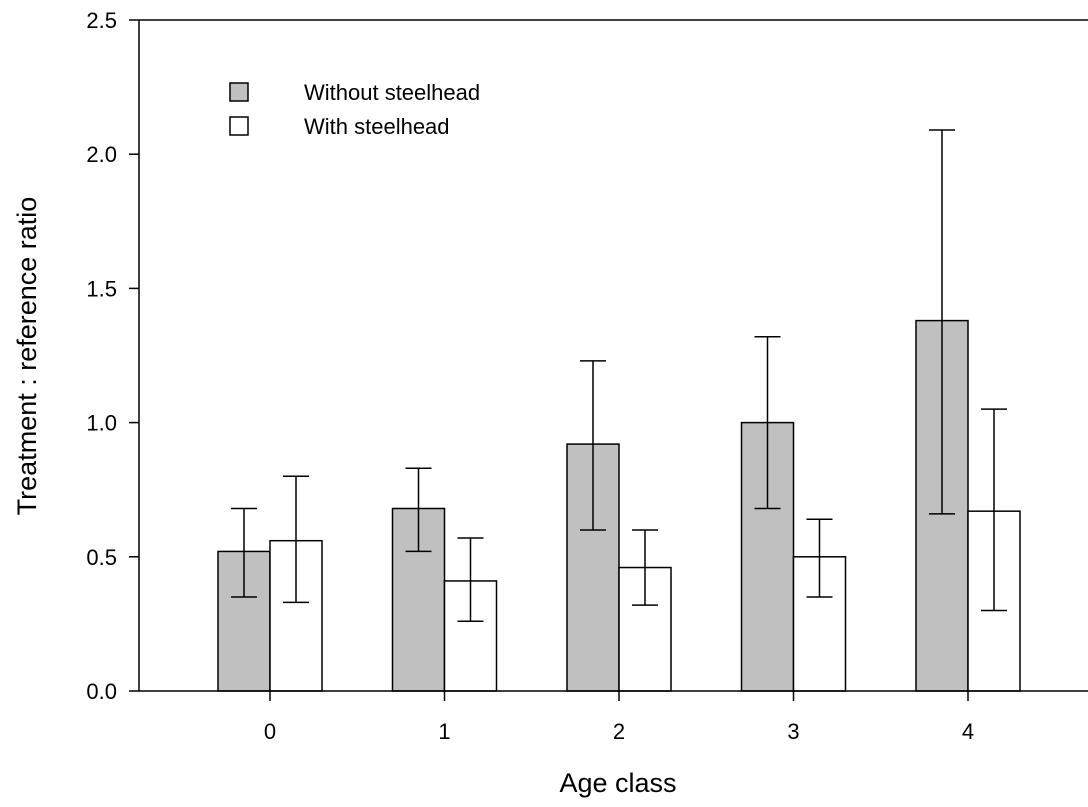 The image size is (1088, 807). What do you see at coordinates (101, 288) in the screenshot?
I see `y-tick-label-1.5: 1.5` at bounding box center [101, 288].